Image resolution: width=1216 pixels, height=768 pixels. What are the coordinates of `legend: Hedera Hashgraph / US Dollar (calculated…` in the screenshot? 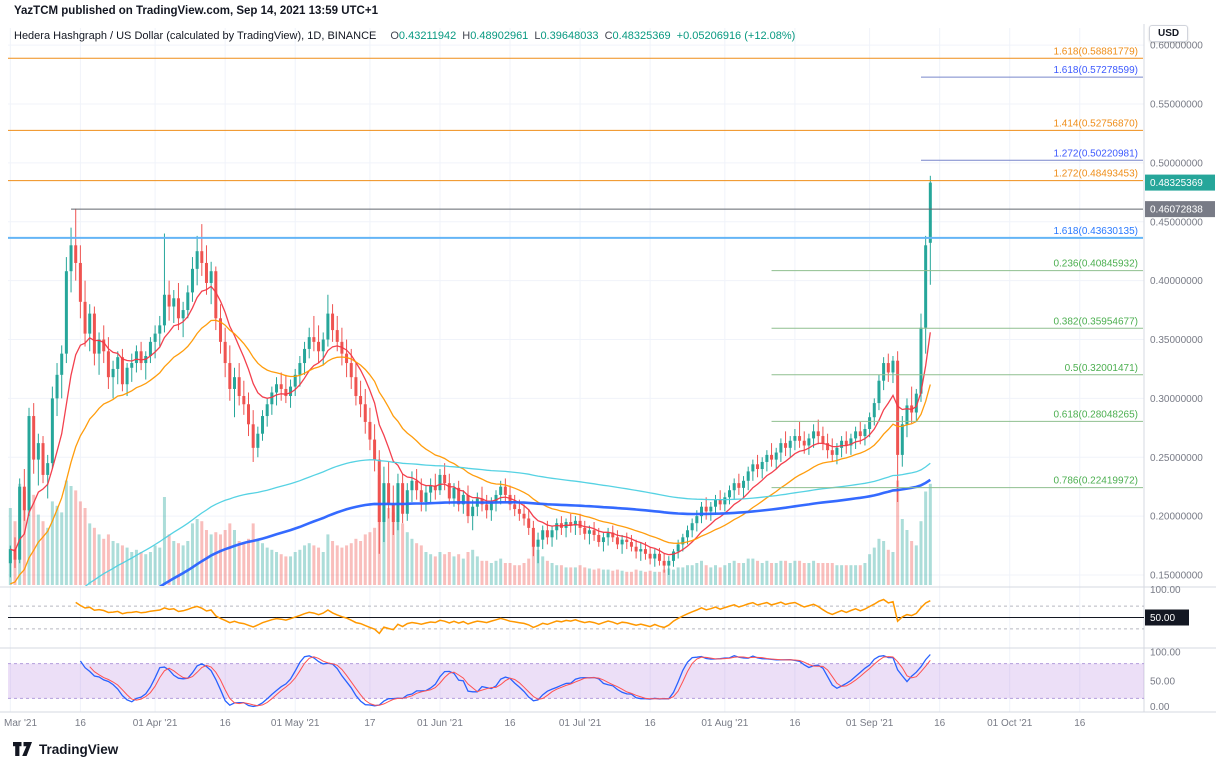 It's located at (404, 36).